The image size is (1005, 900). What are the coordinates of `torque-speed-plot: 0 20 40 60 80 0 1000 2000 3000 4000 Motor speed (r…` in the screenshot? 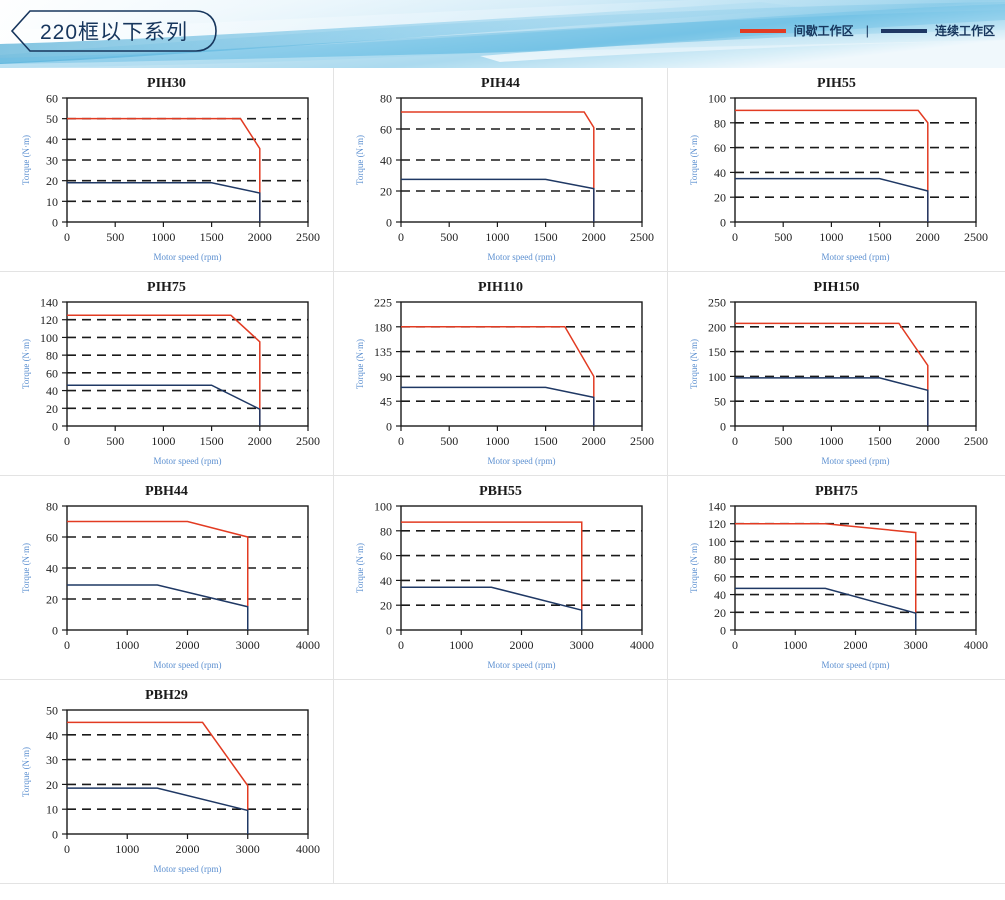 It's located at (170, 585).